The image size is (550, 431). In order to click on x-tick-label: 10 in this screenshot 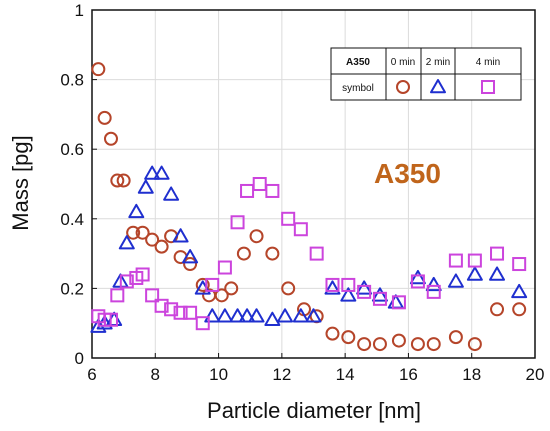, I will do `click(218, 374)`.